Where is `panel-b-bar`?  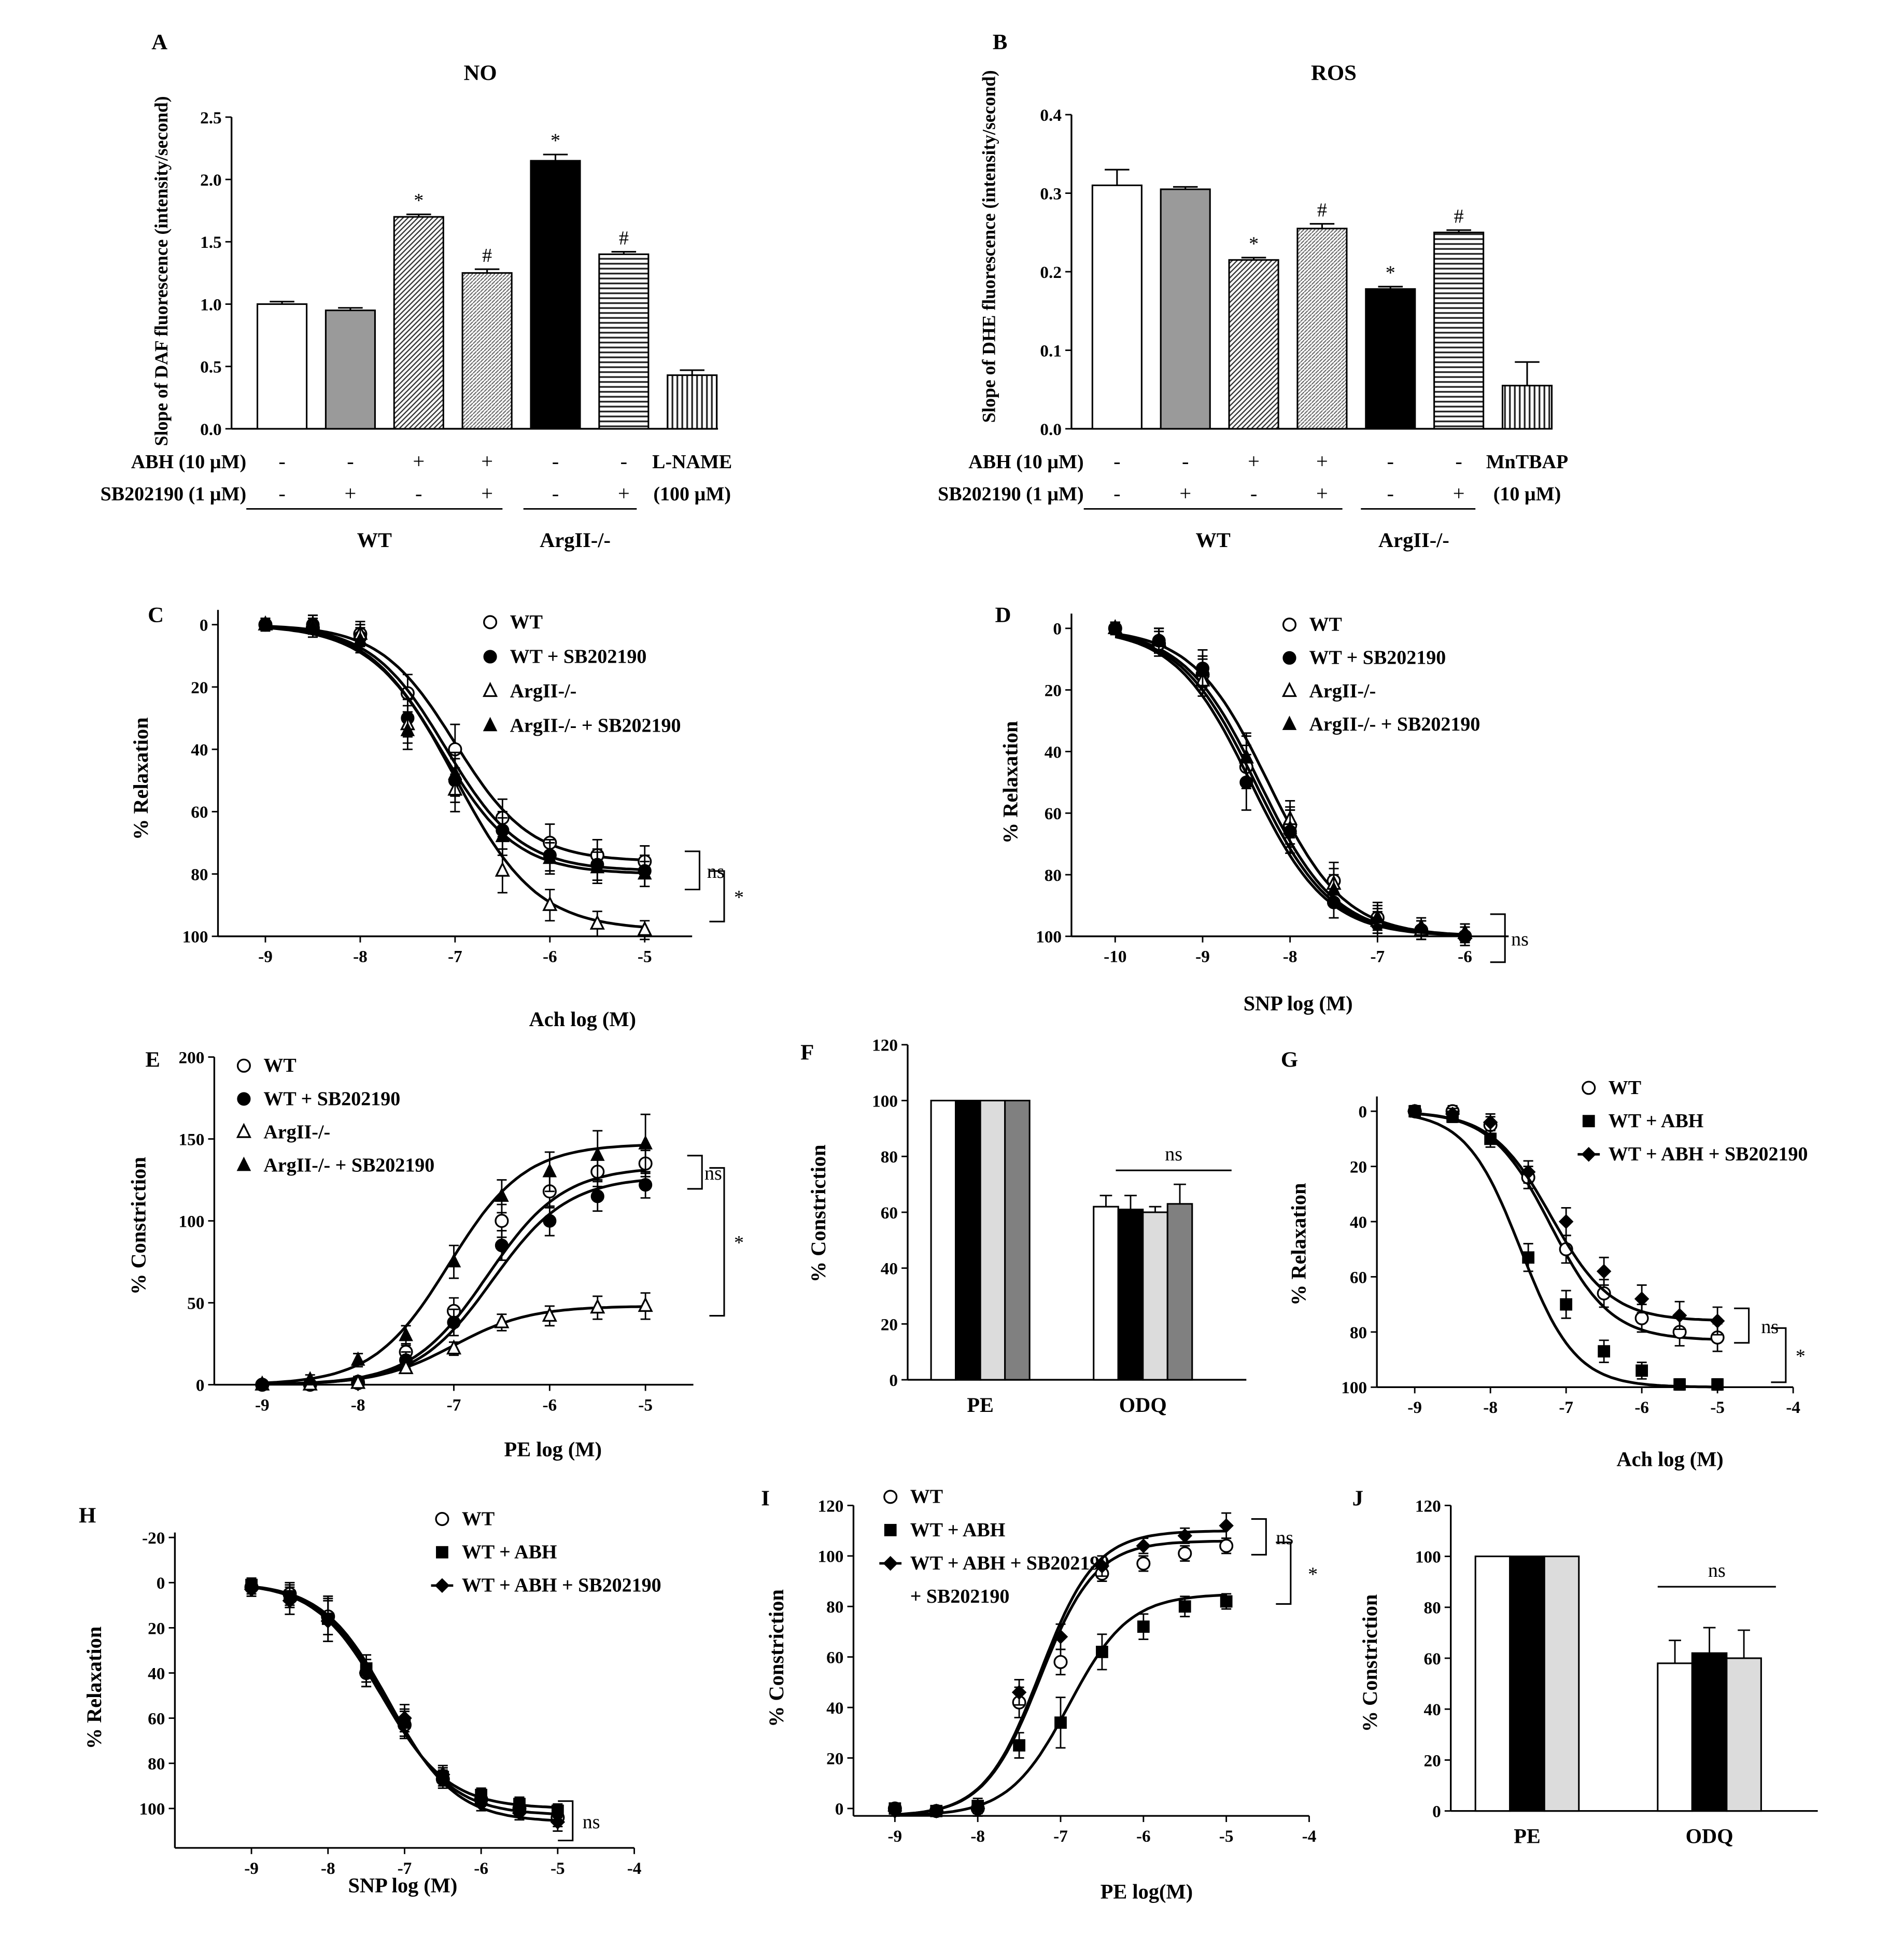
panel-b-bar is located at coordinates (1459, 331).